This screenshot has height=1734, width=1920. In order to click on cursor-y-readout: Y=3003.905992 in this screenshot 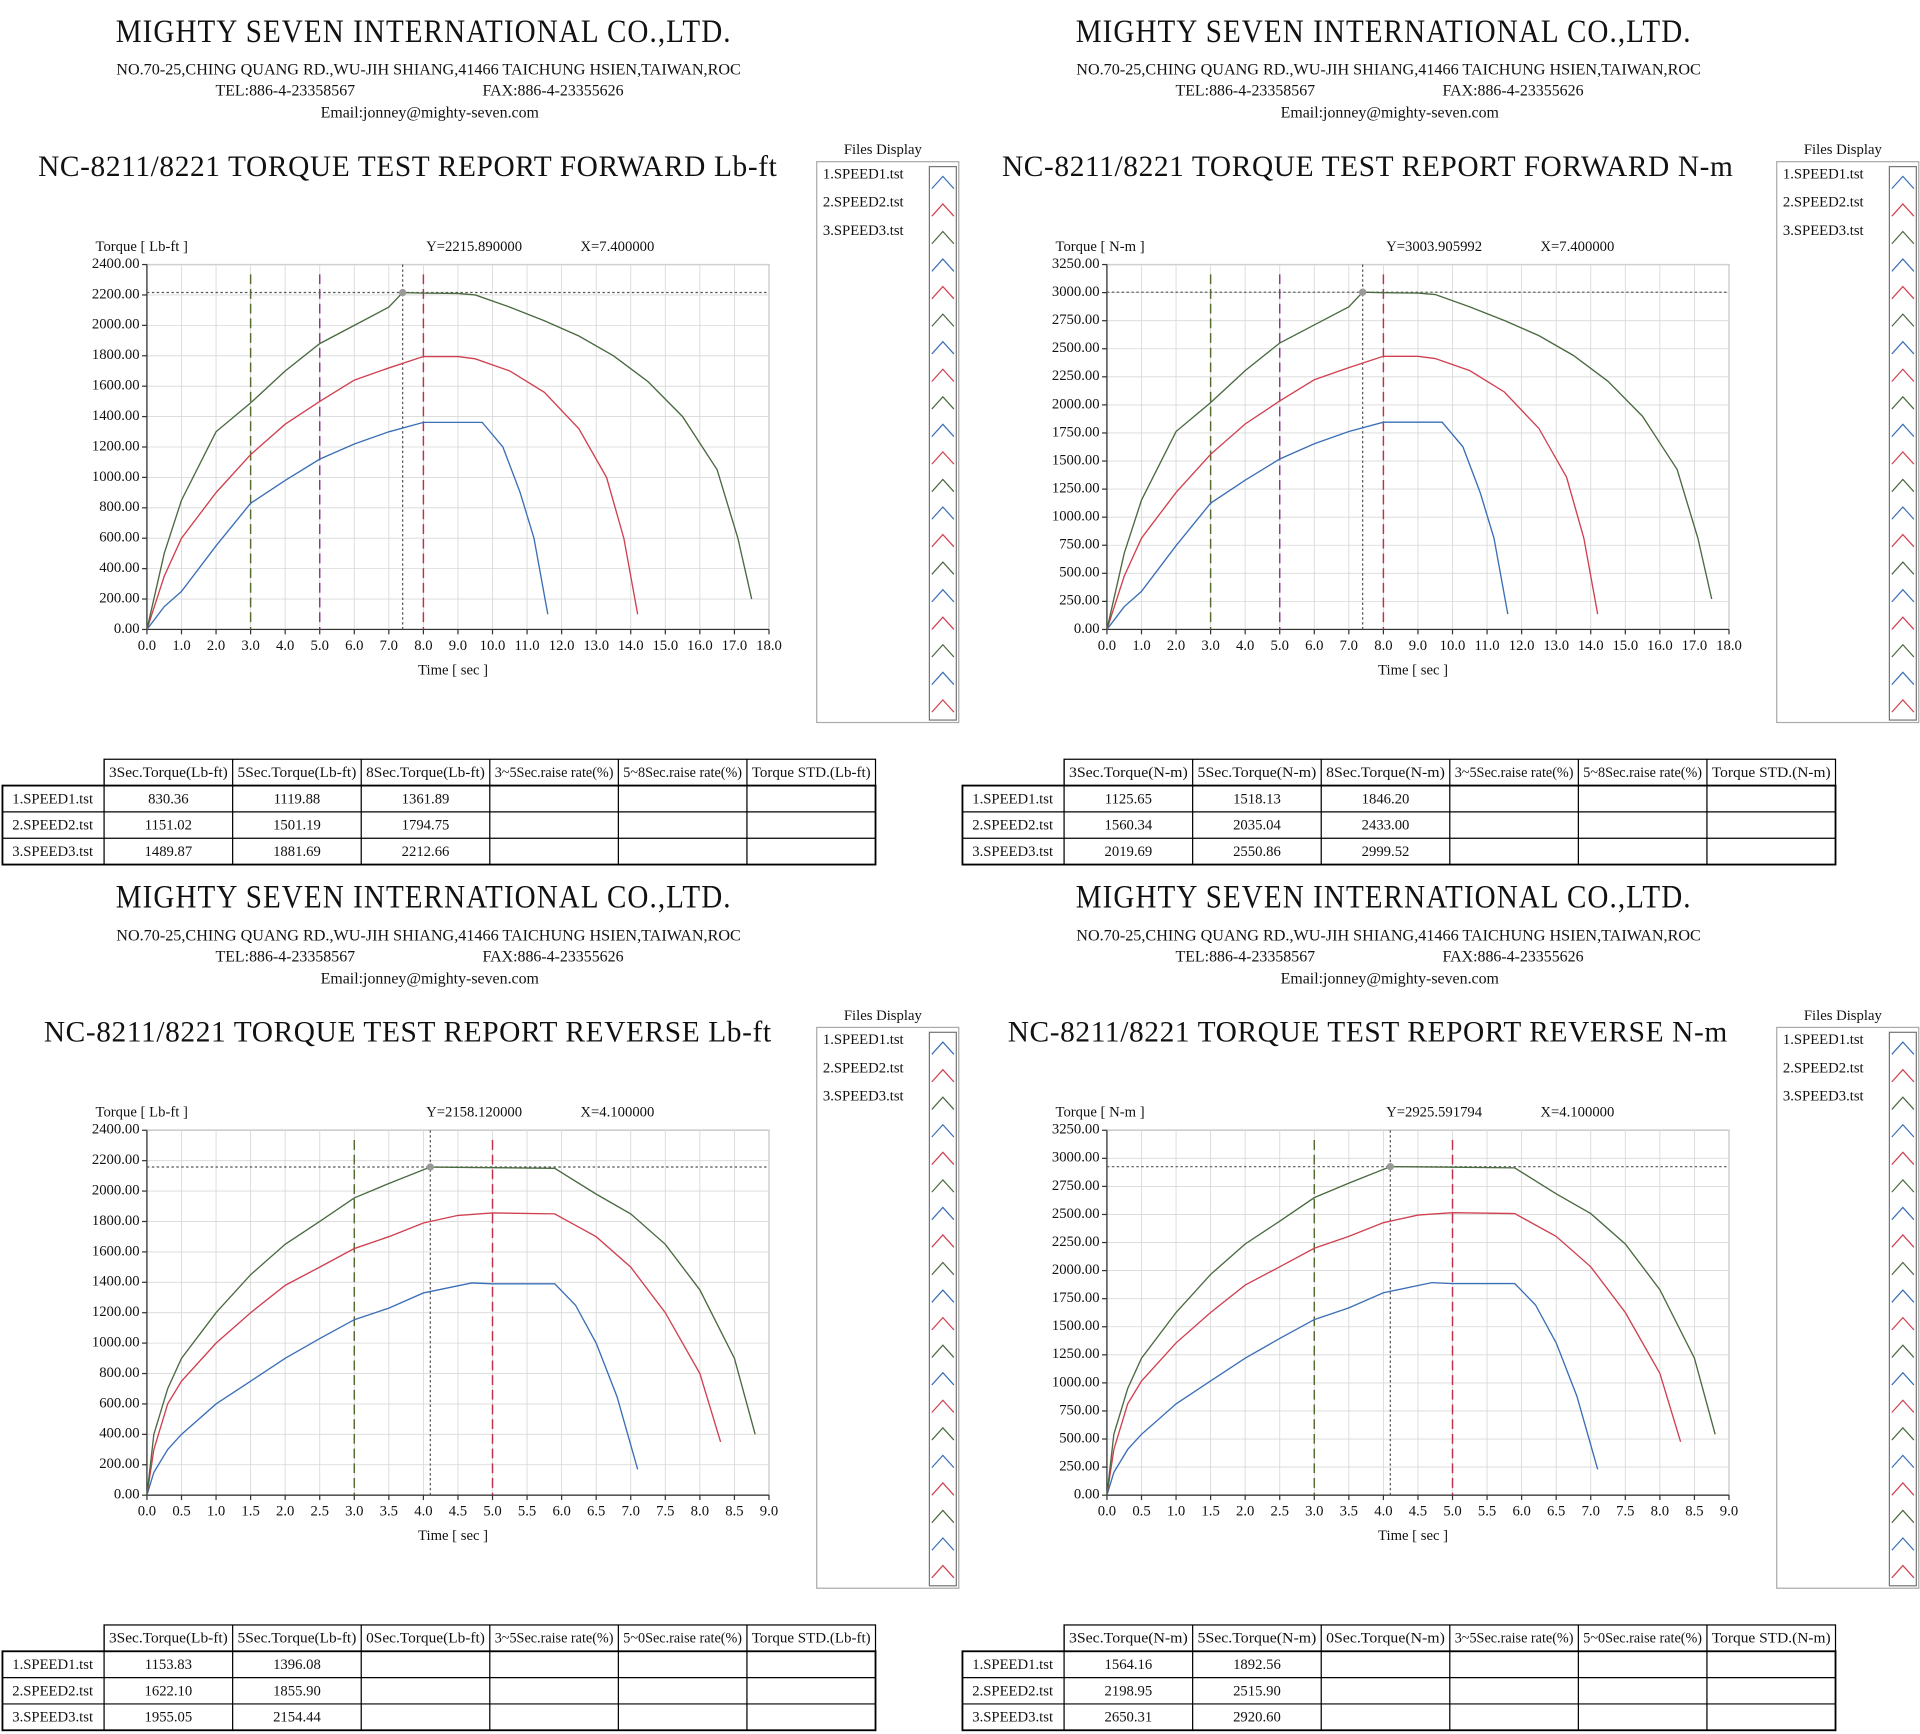, I will do `click(1434, 247)`.